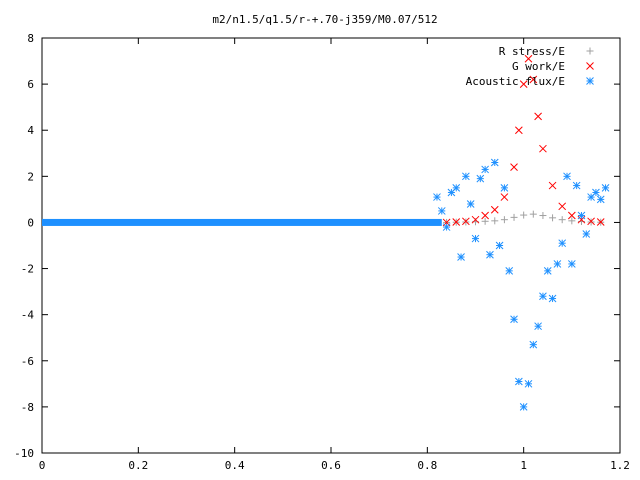  Describe the element at coordinates (30, 222) in the screenshot. I see `y-tick-label: 0` at that location.